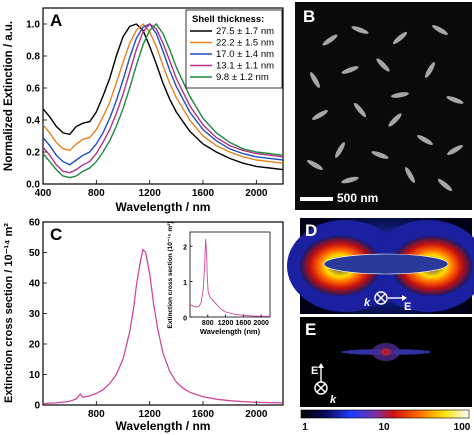 This screenshot has height=435, width=474. I want to click on panel-c-xtick-label: 1600, so click(203, 414).